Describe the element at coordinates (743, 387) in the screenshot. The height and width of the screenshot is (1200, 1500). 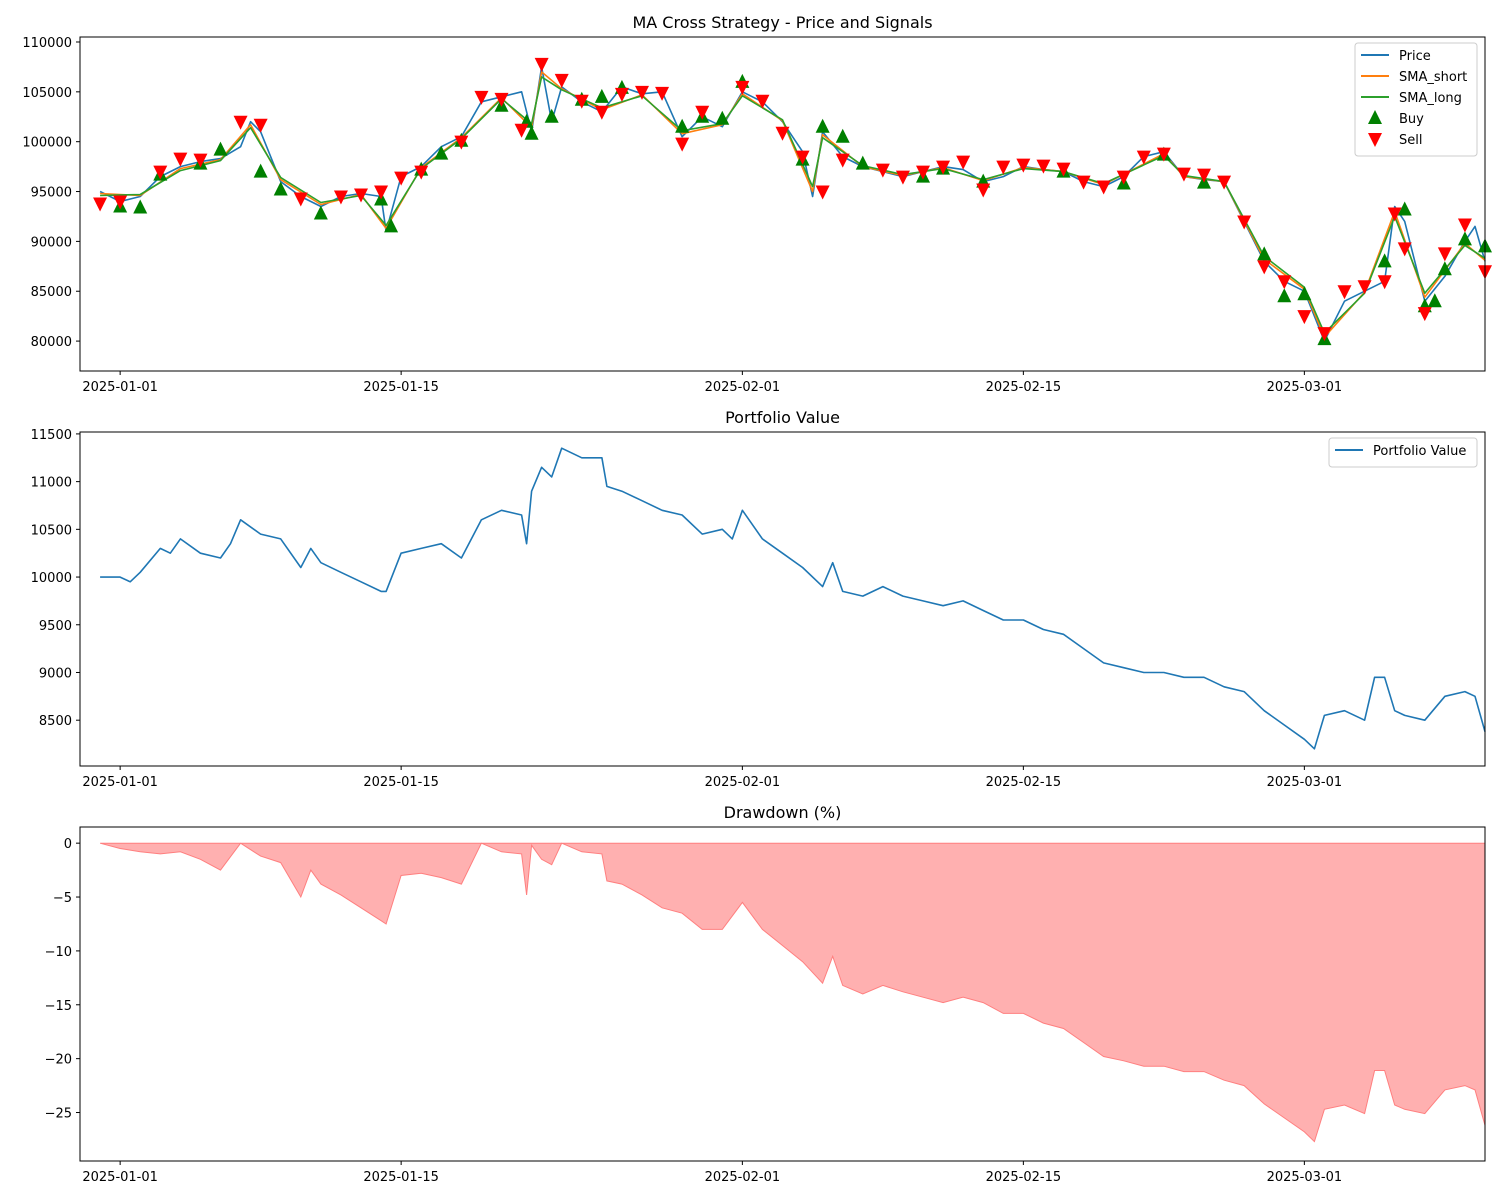
I see `x-tick-label: 2025-02-01` at that location.